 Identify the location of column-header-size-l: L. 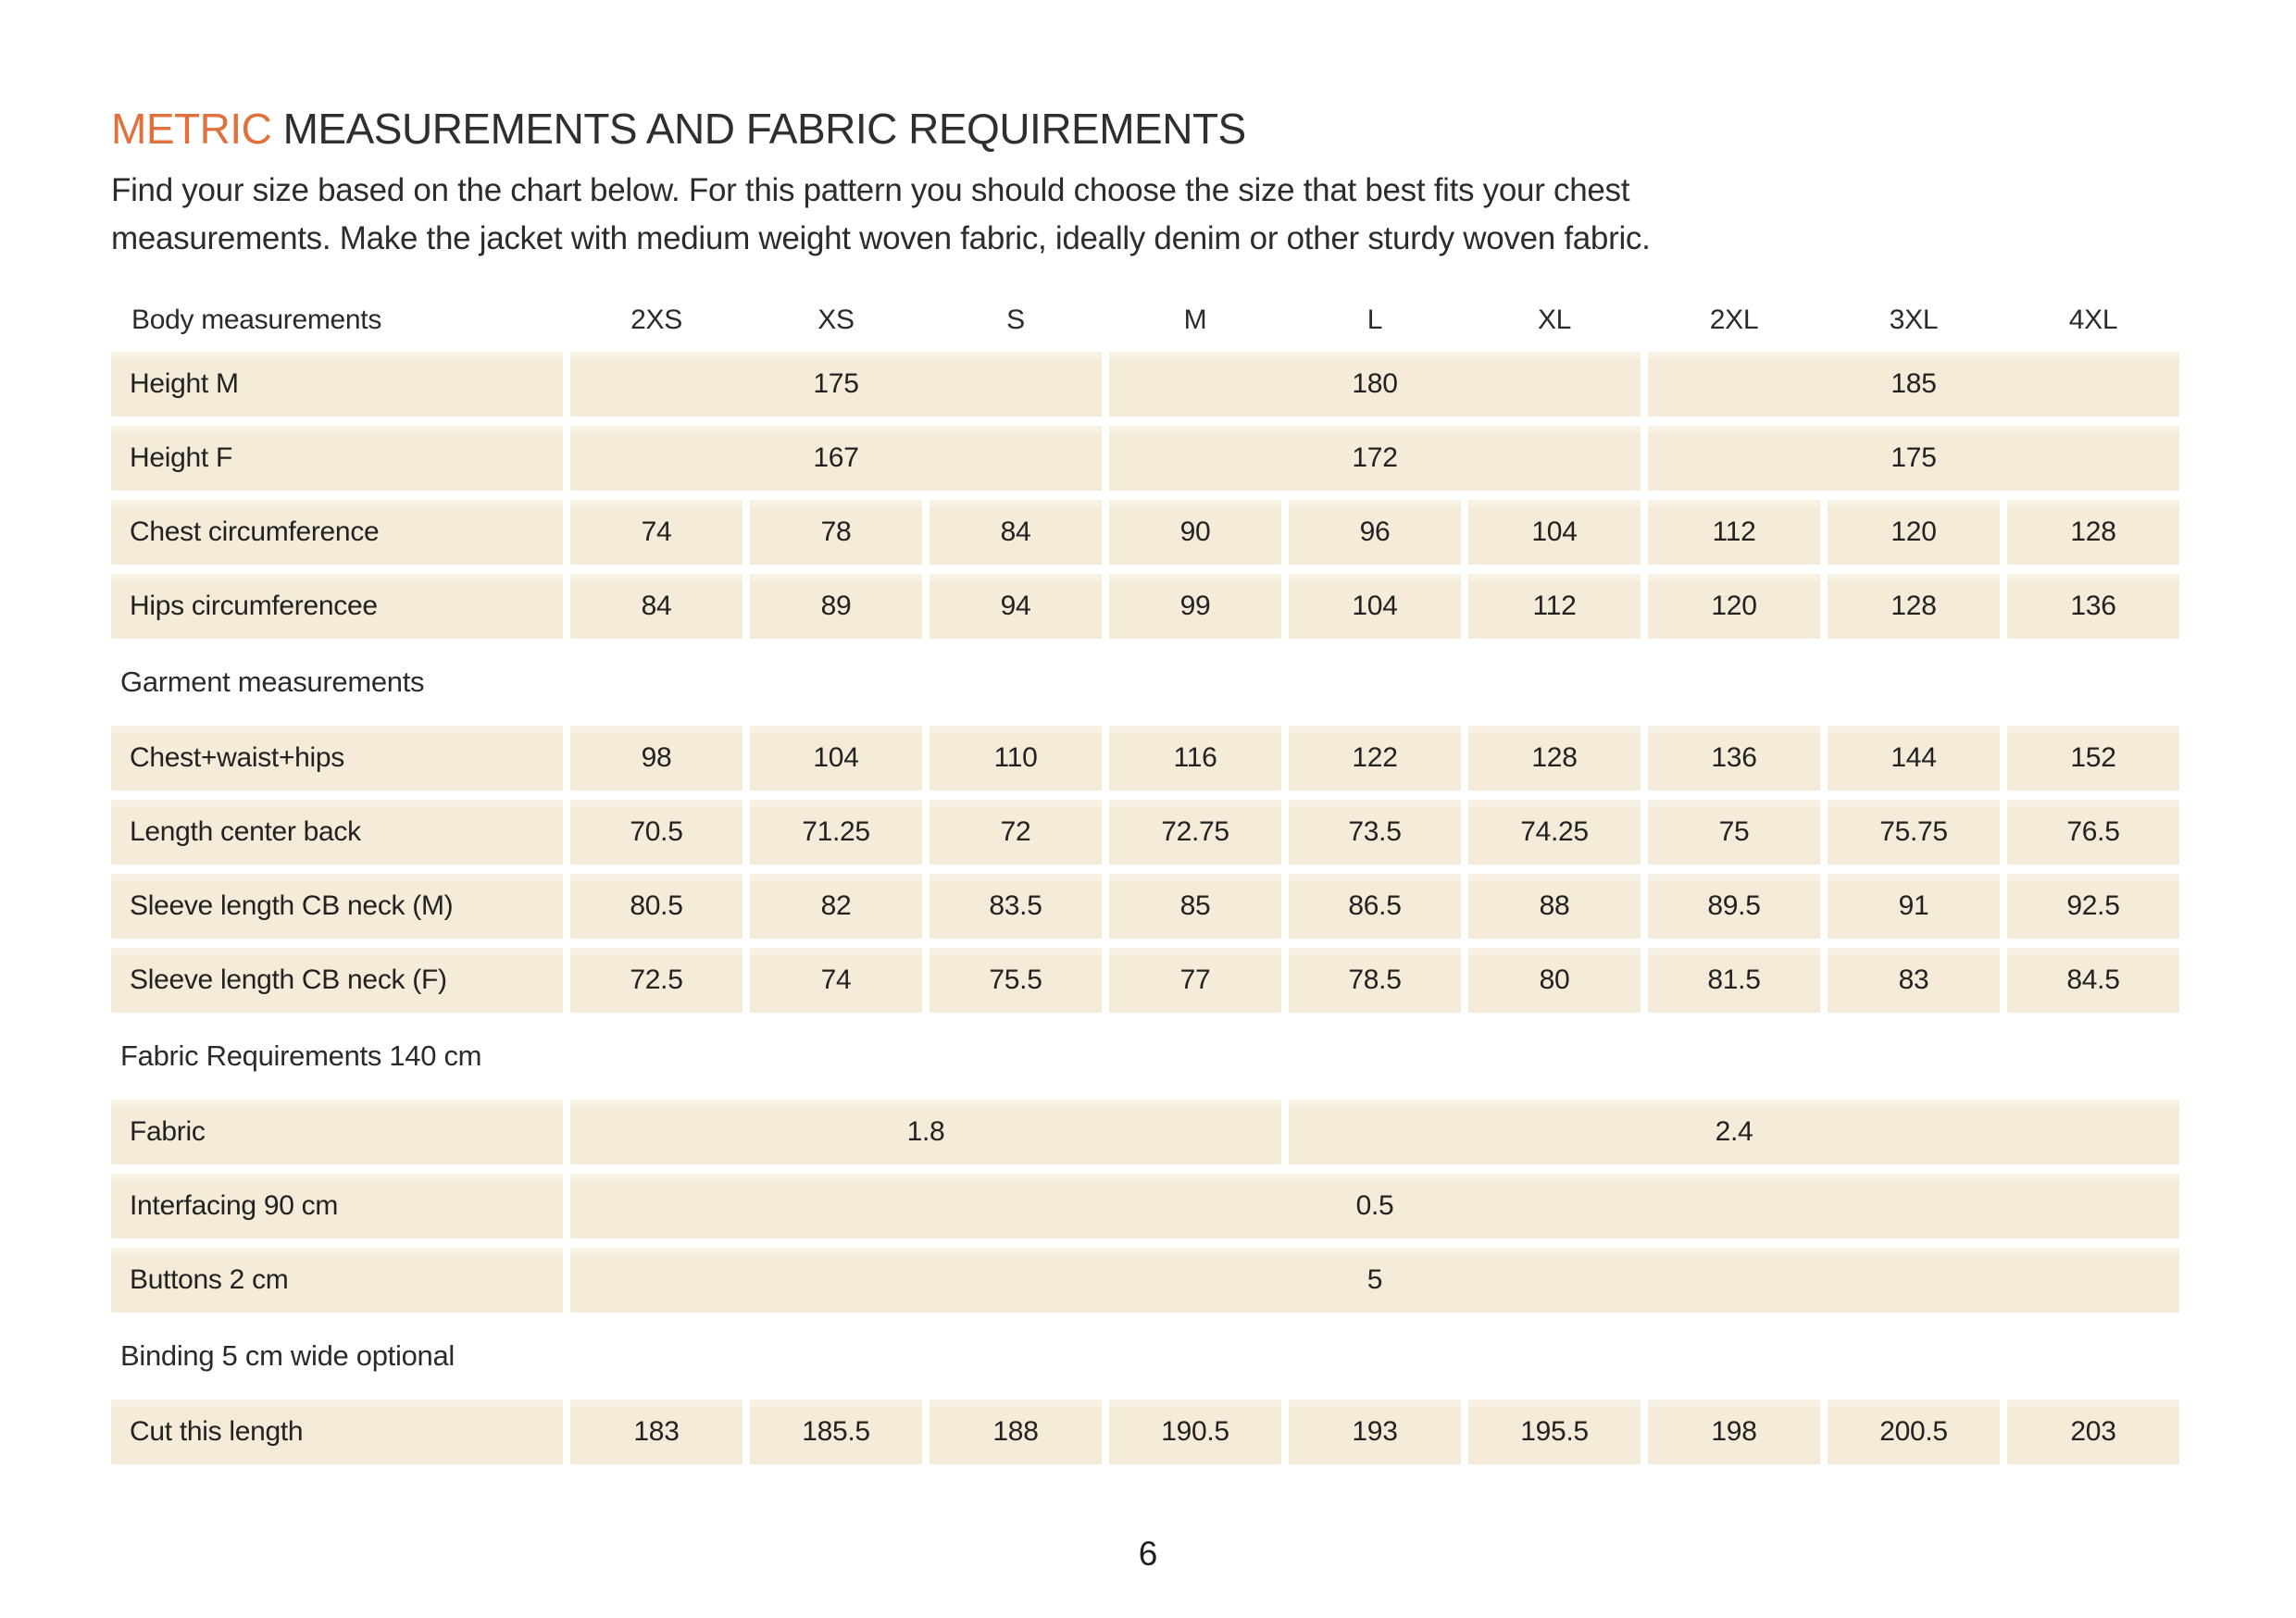
(1374, 320).